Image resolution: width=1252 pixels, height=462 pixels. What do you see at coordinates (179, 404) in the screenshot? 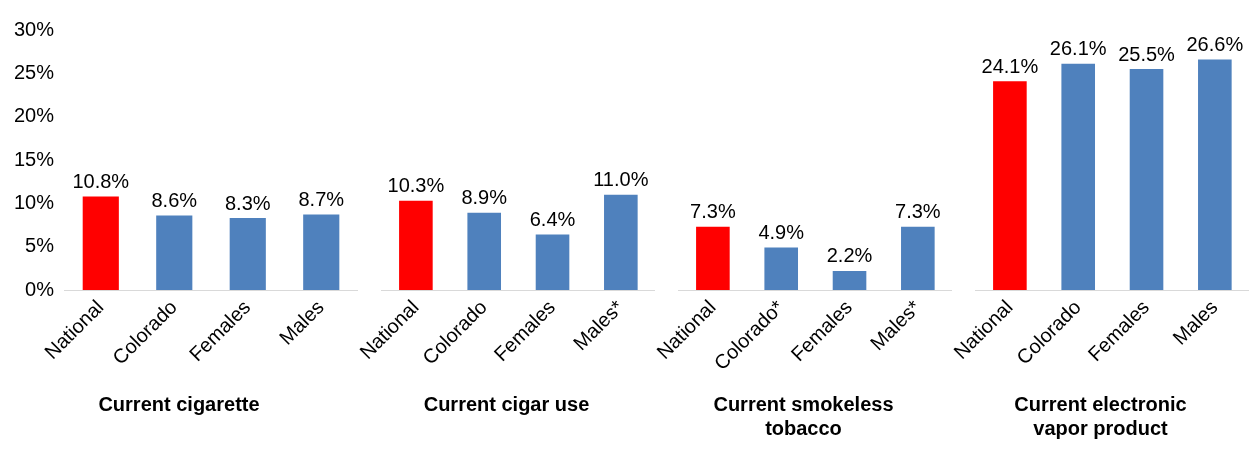
I see `x-axis-title: Current cigarette` at bounding box center [179, 404].